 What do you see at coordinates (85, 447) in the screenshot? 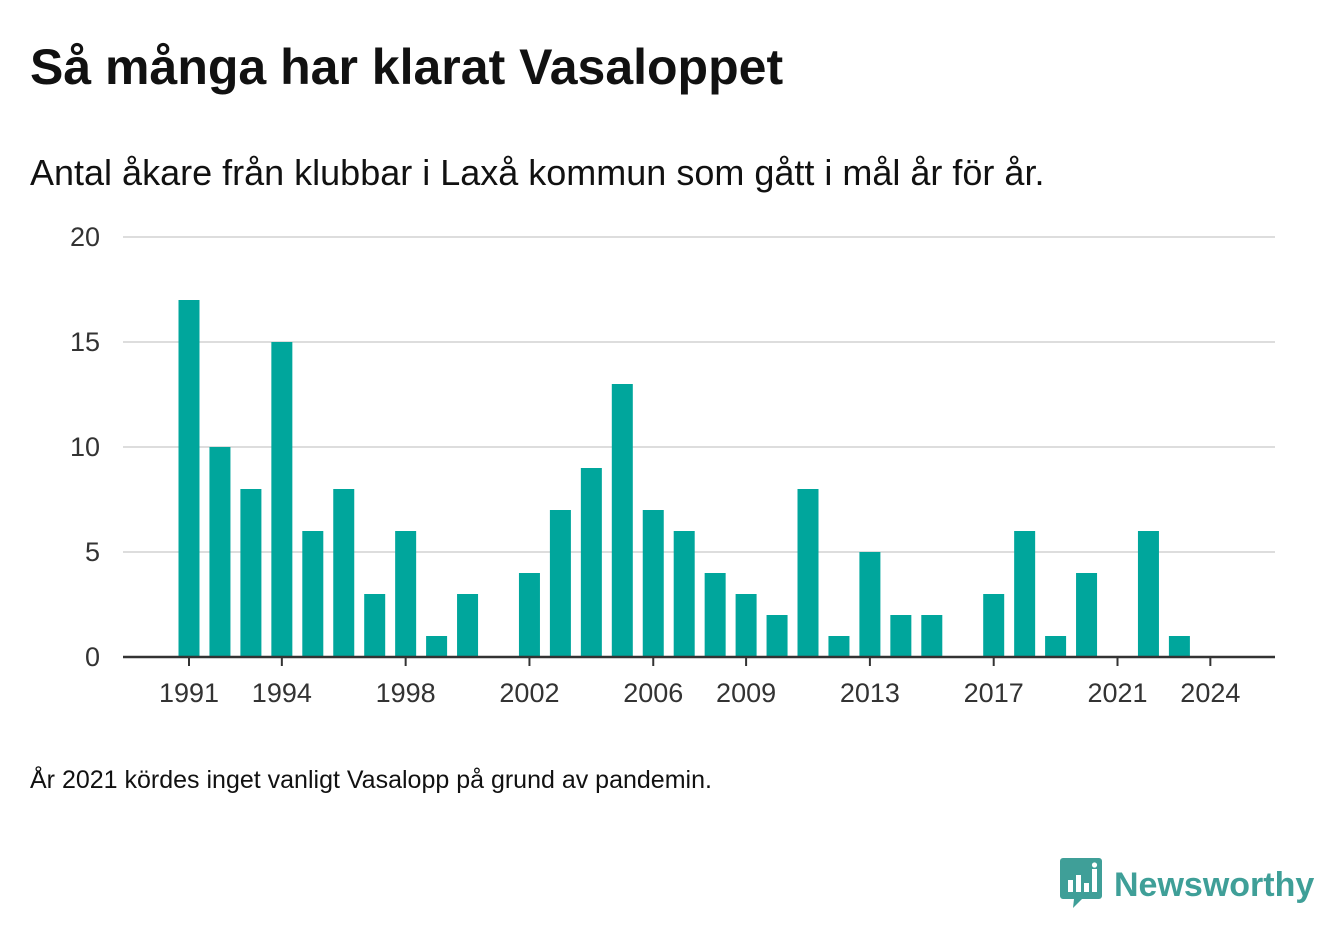
I see `y-tick-label: 10` at bounding box center [85, 447].